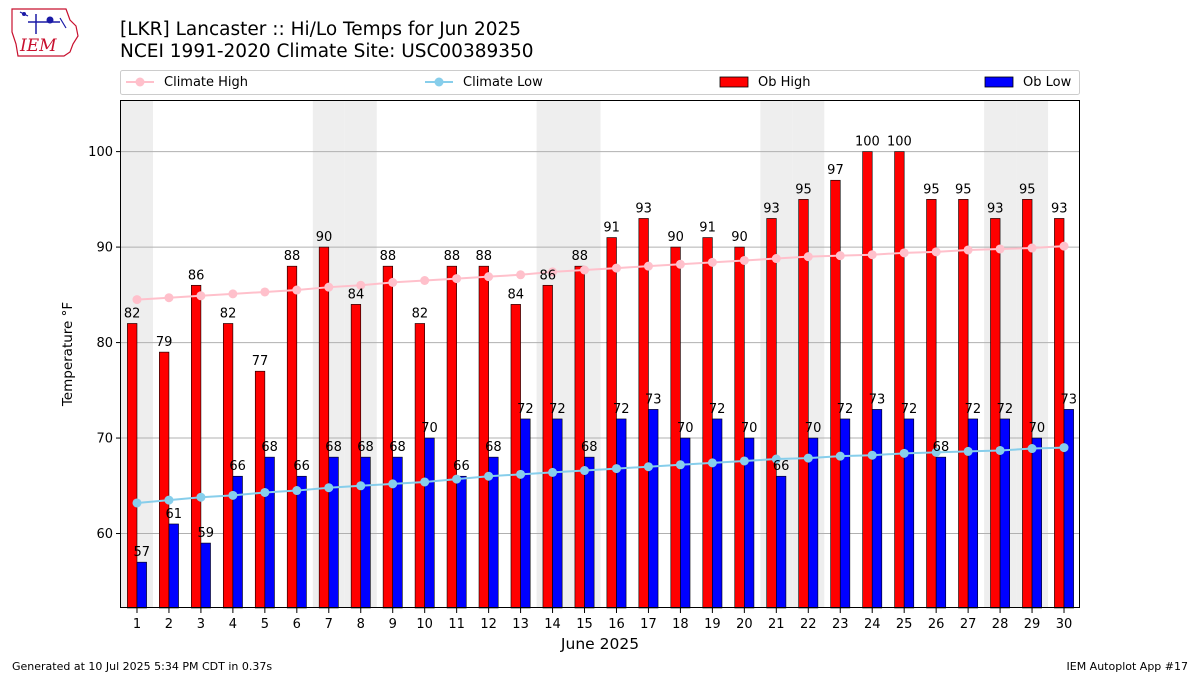  Describe the element at coordinates (1000, 624) in the screenshot. I see `x-tick-label-28: 28` at that location.